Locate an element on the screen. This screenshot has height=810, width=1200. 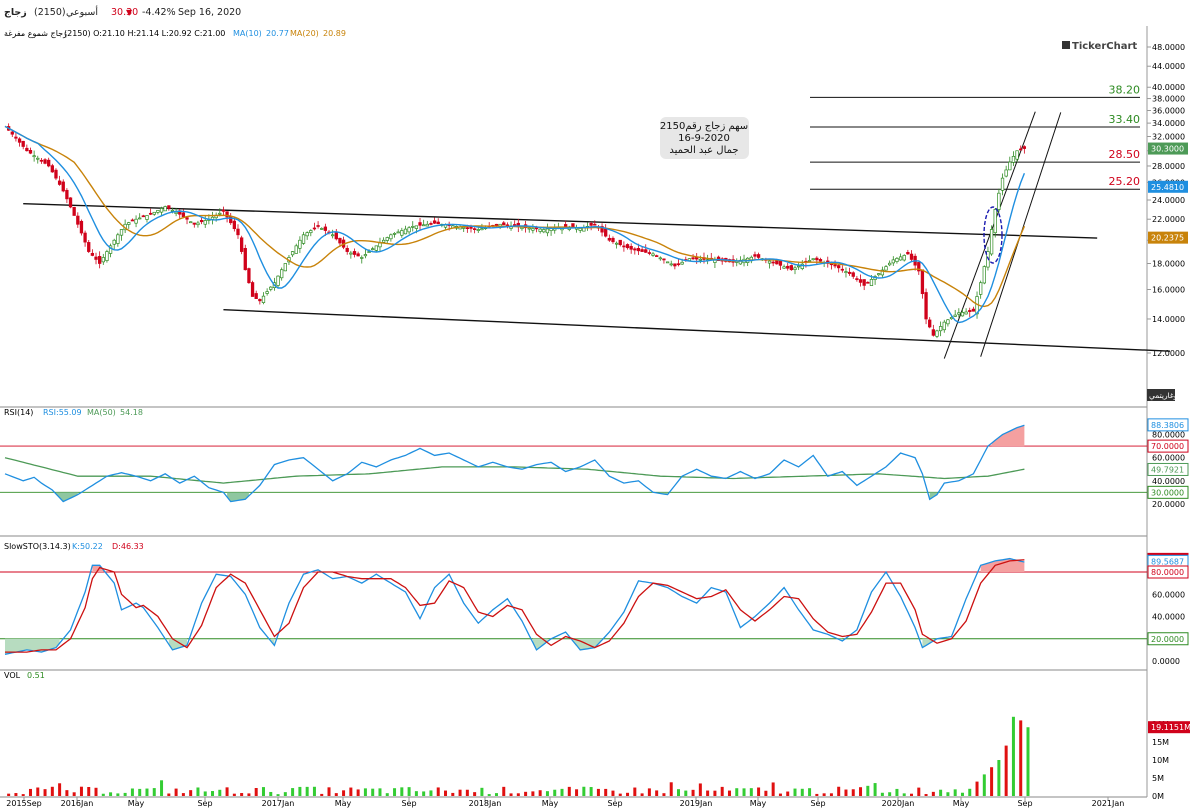
log-scale-label: لوغاريتمي is located at coordinates (1164, 395).